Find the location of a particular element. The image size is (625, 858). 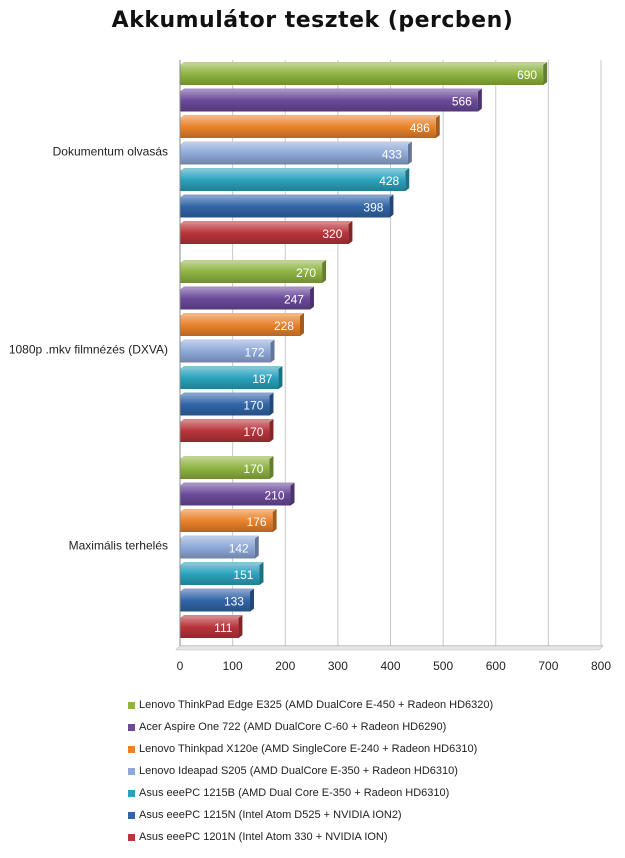

bar-value-label: 228 is located at coordinates (284, 326).